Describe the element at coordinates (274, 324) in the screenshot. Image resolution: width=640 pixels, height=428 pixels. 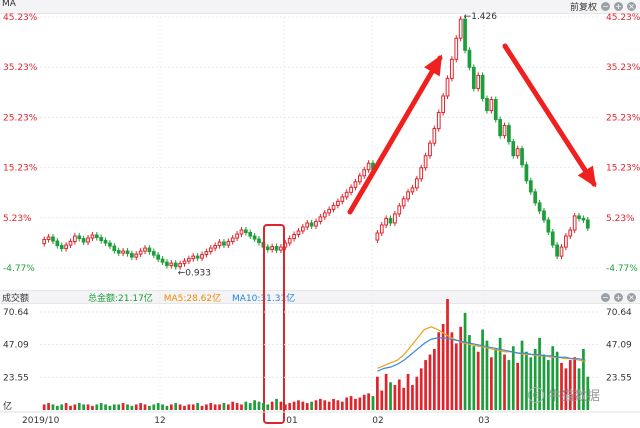
I see `highlight-box` at that location.